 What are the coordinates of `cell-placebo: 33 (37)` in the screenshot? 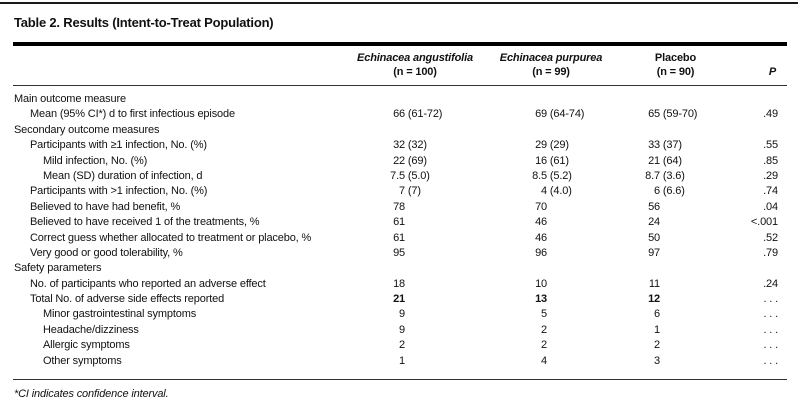 It's located at (675, 145).